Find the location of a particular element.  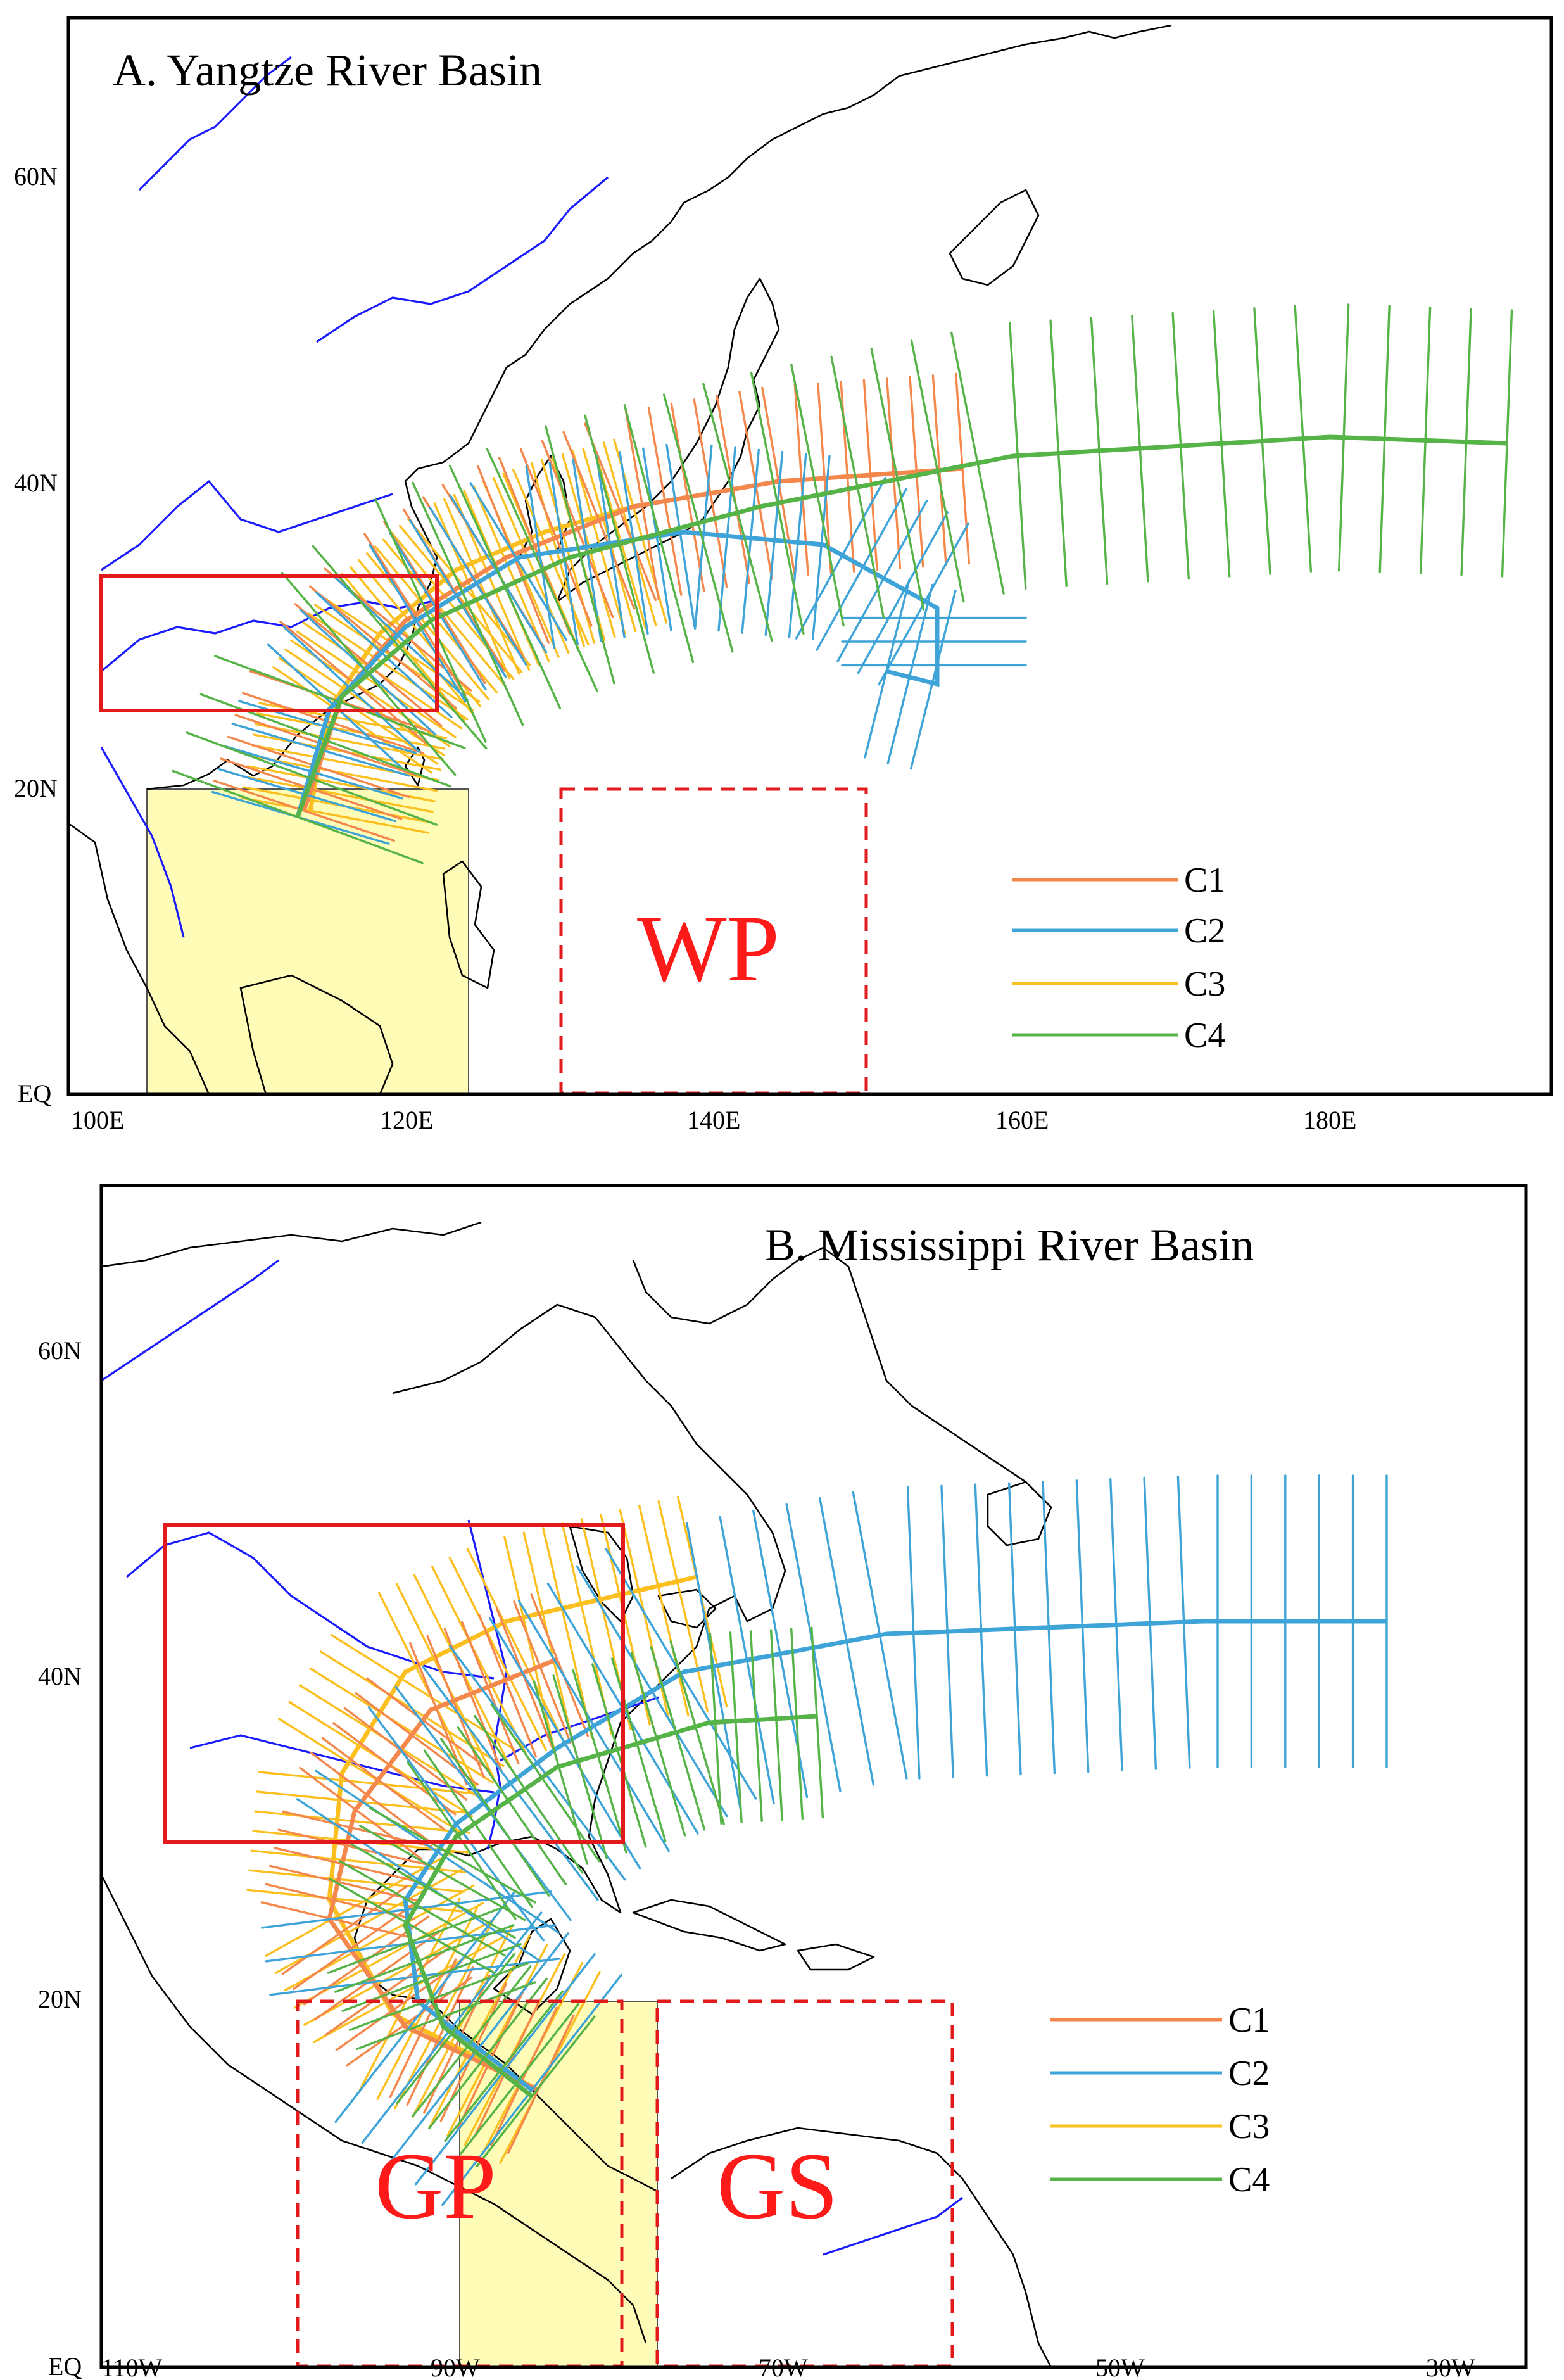

legend-a-c4-label: C4 is located at coordinates (1204, 1035).